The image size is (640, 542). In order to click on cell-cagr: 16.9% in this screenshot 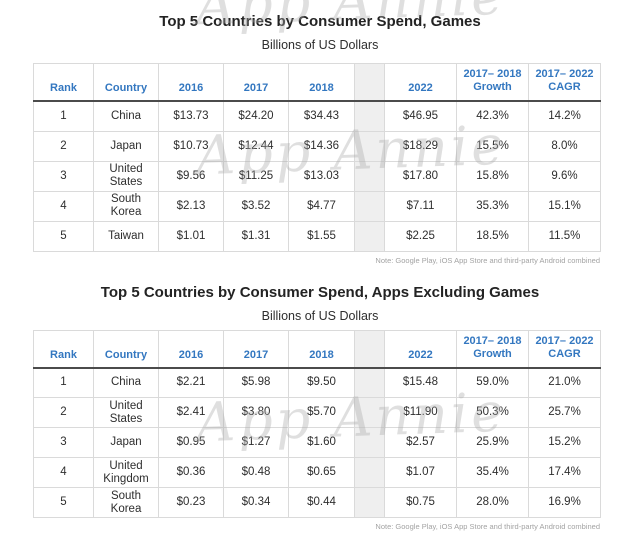, I will do `click(564, 502)`.